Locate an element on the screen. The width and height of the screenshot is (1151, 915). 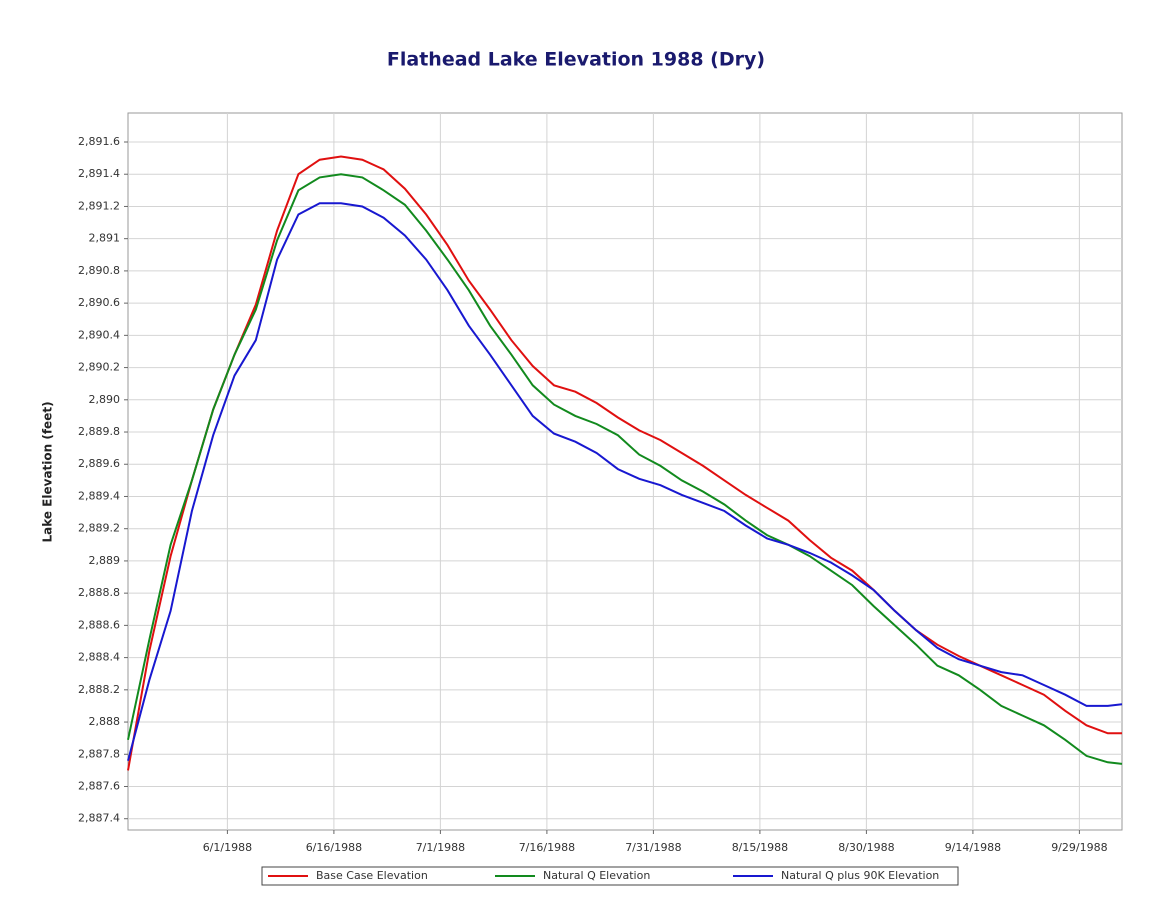
y-tick-label: 2,887.6 is located at coordinates (99, 785).